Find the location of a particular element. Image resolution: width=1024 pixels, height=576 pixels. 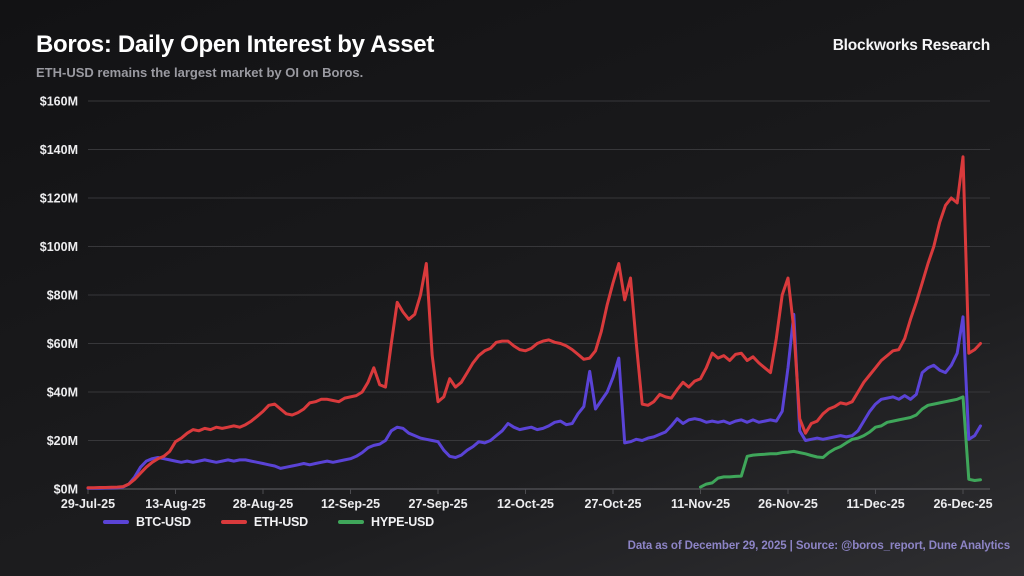

legend-item-btc-usd: BTC-USD is located at coordinates (147, 522).